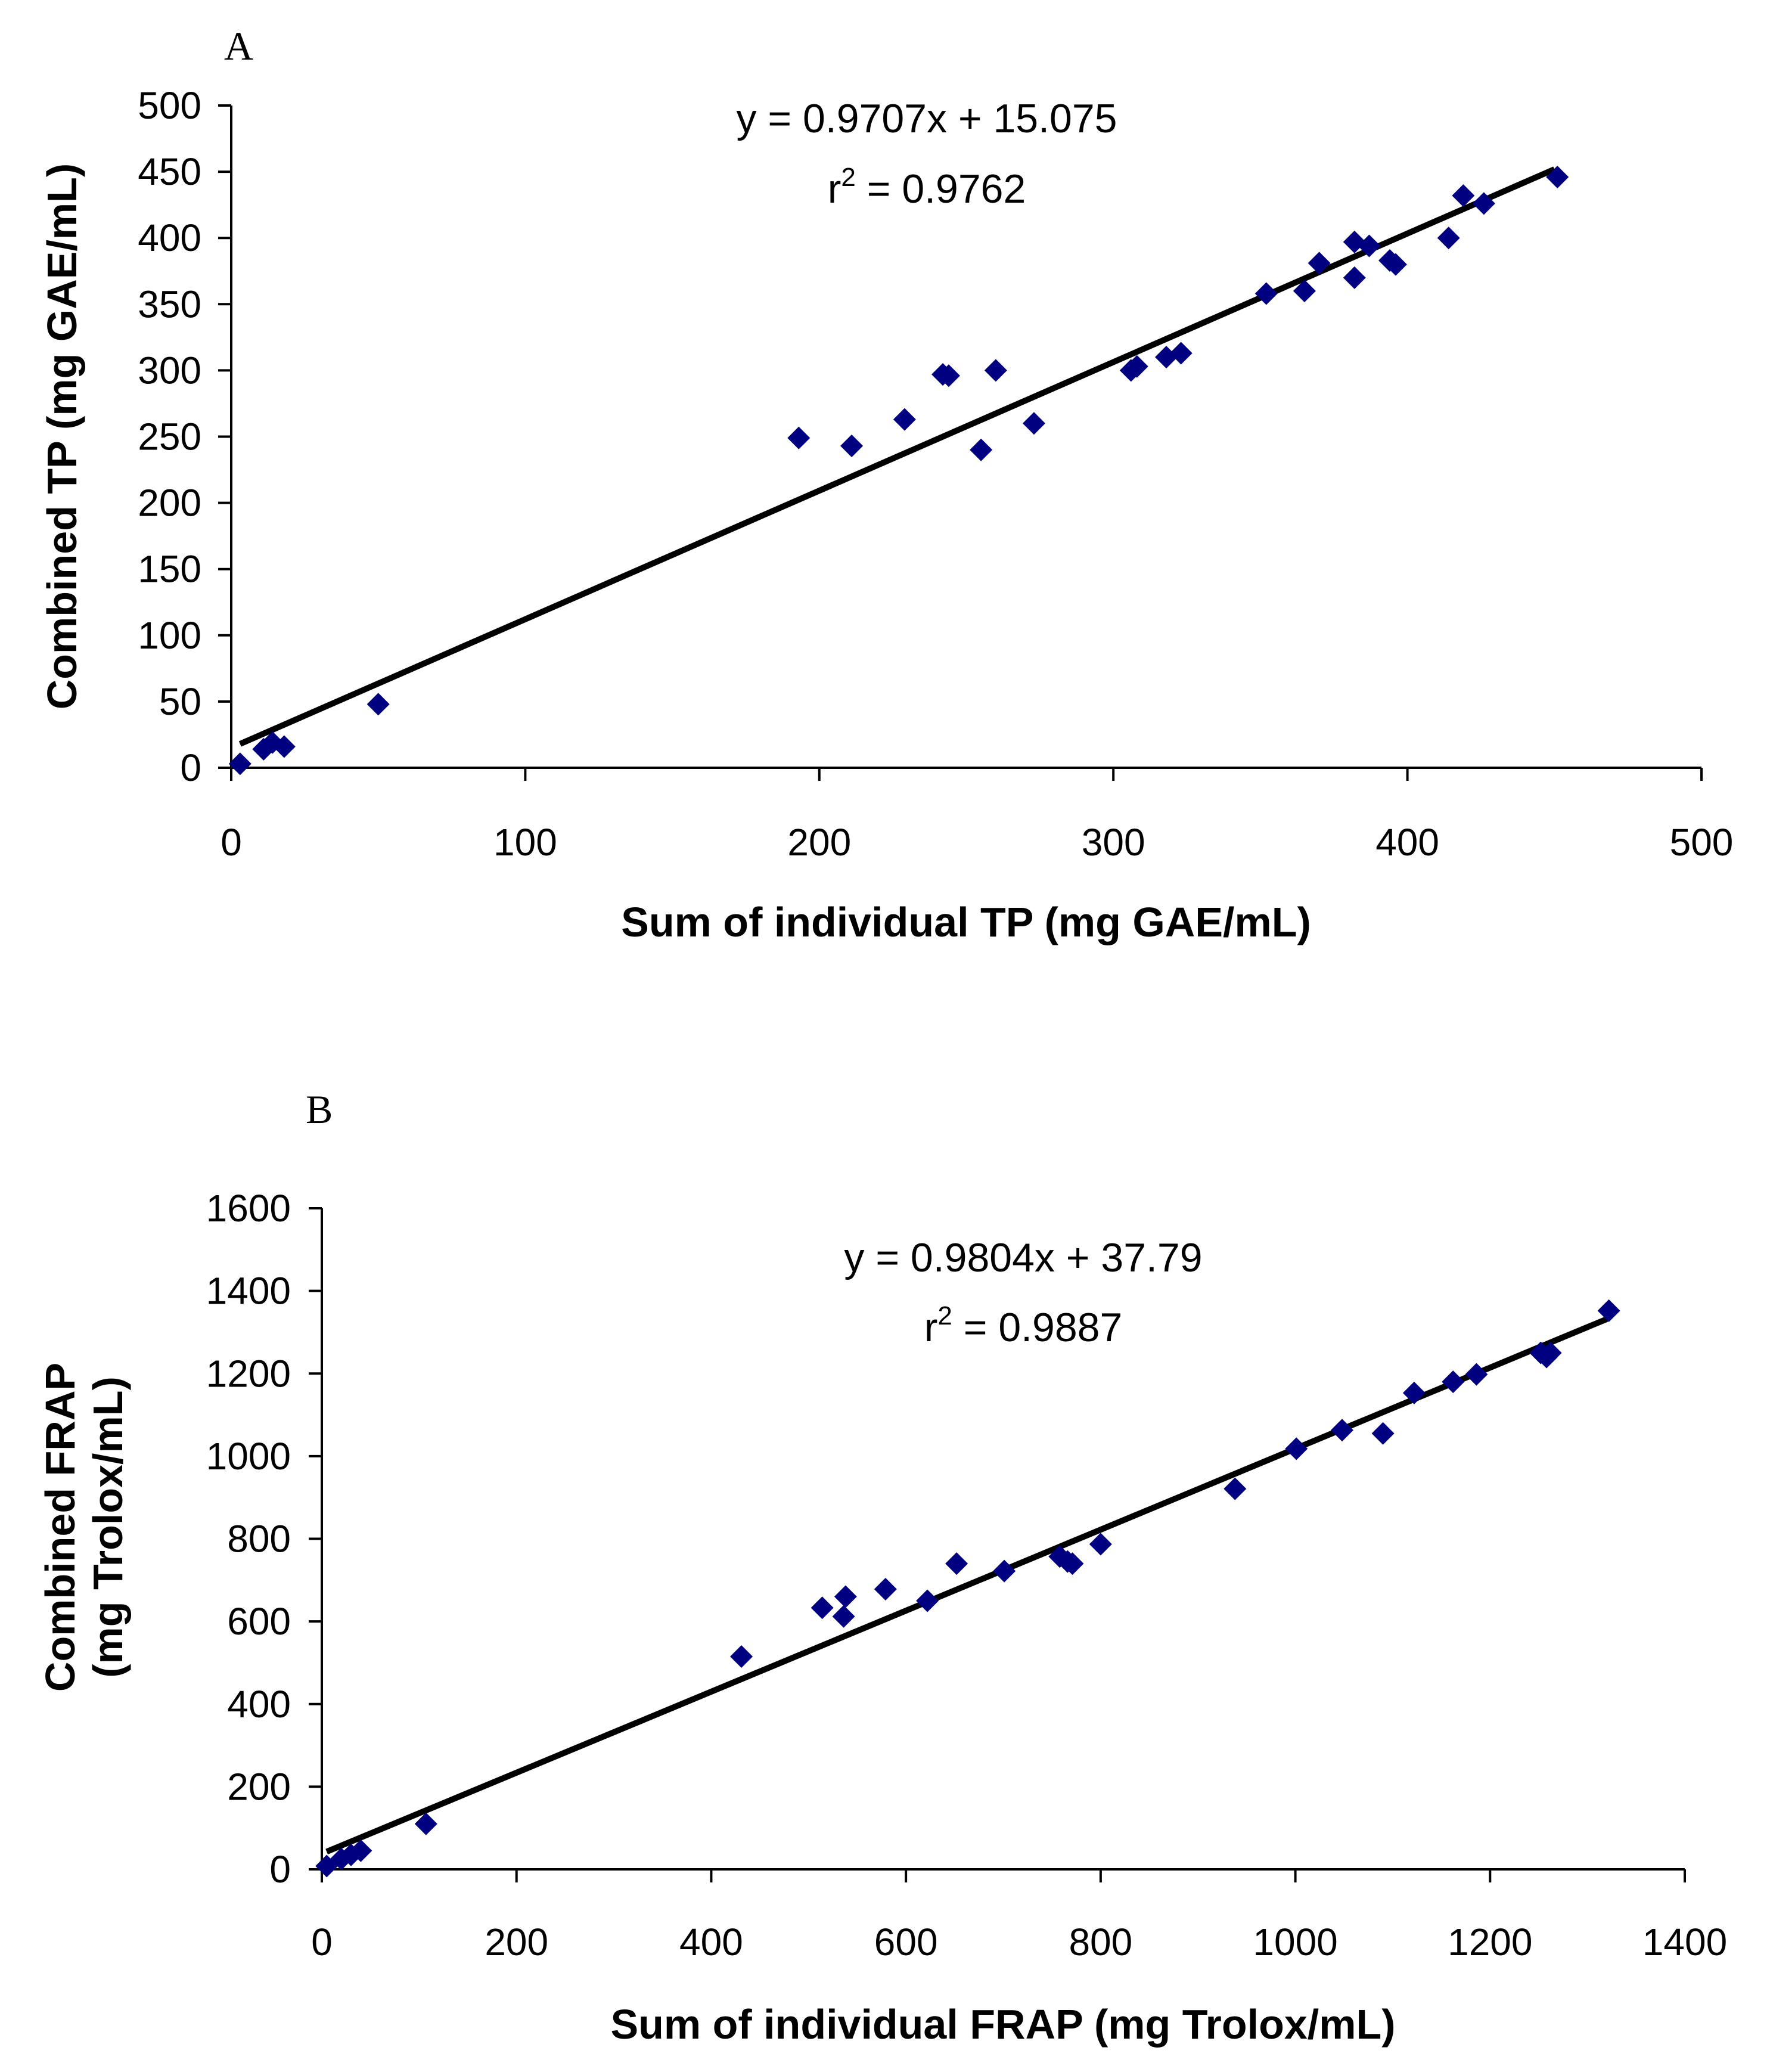 This screenshot has height=2072, width=1770. What do you see at coordinates (248, 1373) in the screenshot?
I see `y-tick-label: 1200` at bounding box center [248, 1373].